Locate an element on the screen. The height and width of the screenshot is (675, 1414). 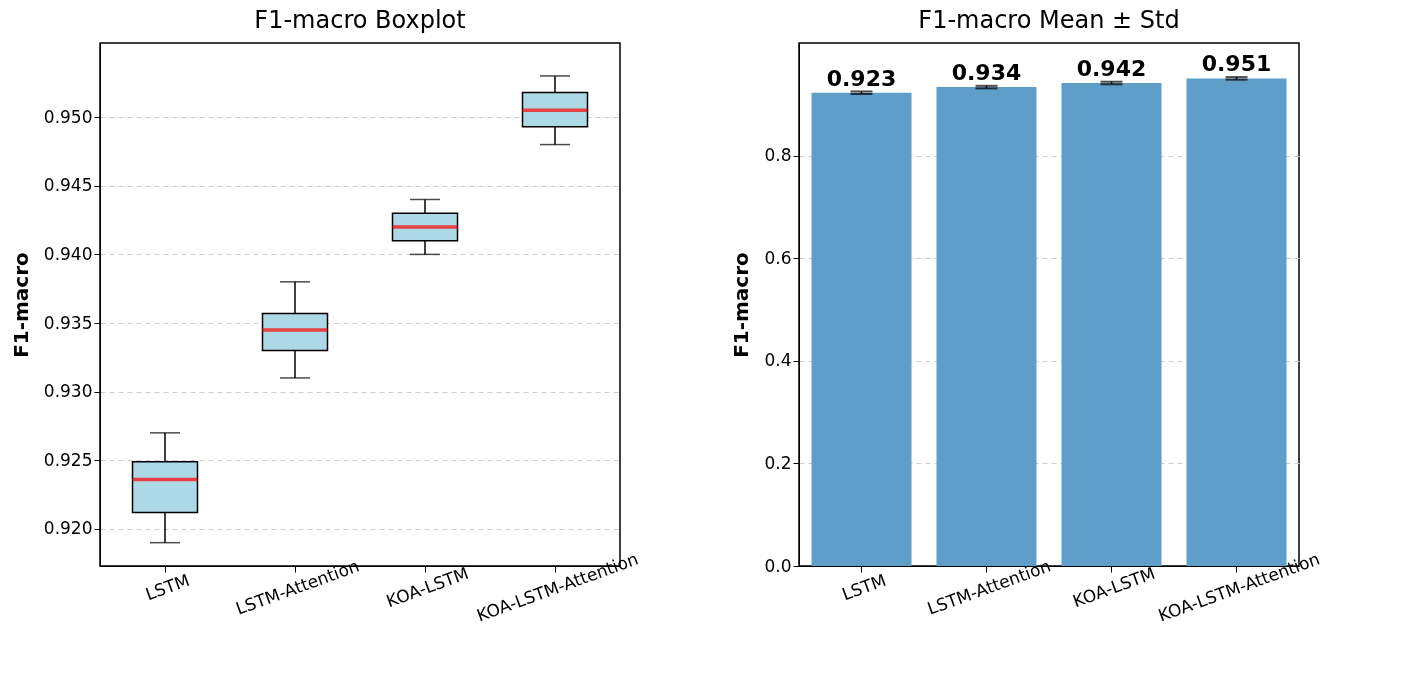
bar is located at coordinates (861, 329).